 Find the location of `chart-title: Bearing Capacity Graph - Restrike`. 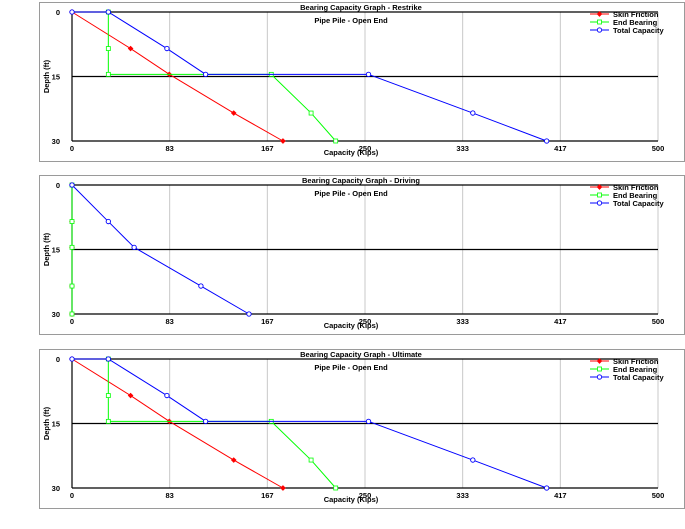

chart-title: Bearing Capacity Graph - Restrike is located at coordinates (361, 7).